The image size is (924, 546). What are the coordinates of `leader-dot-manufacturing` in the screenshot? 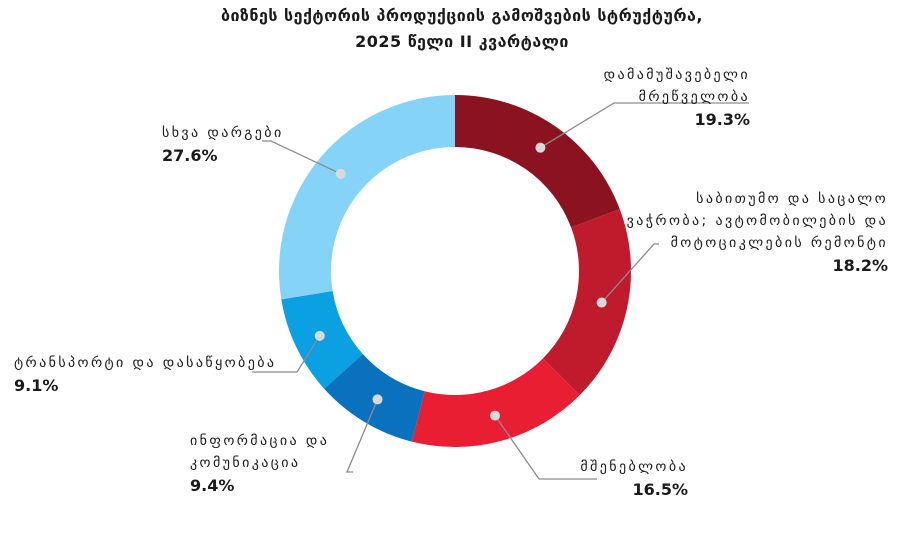 It's located at (540, 147).